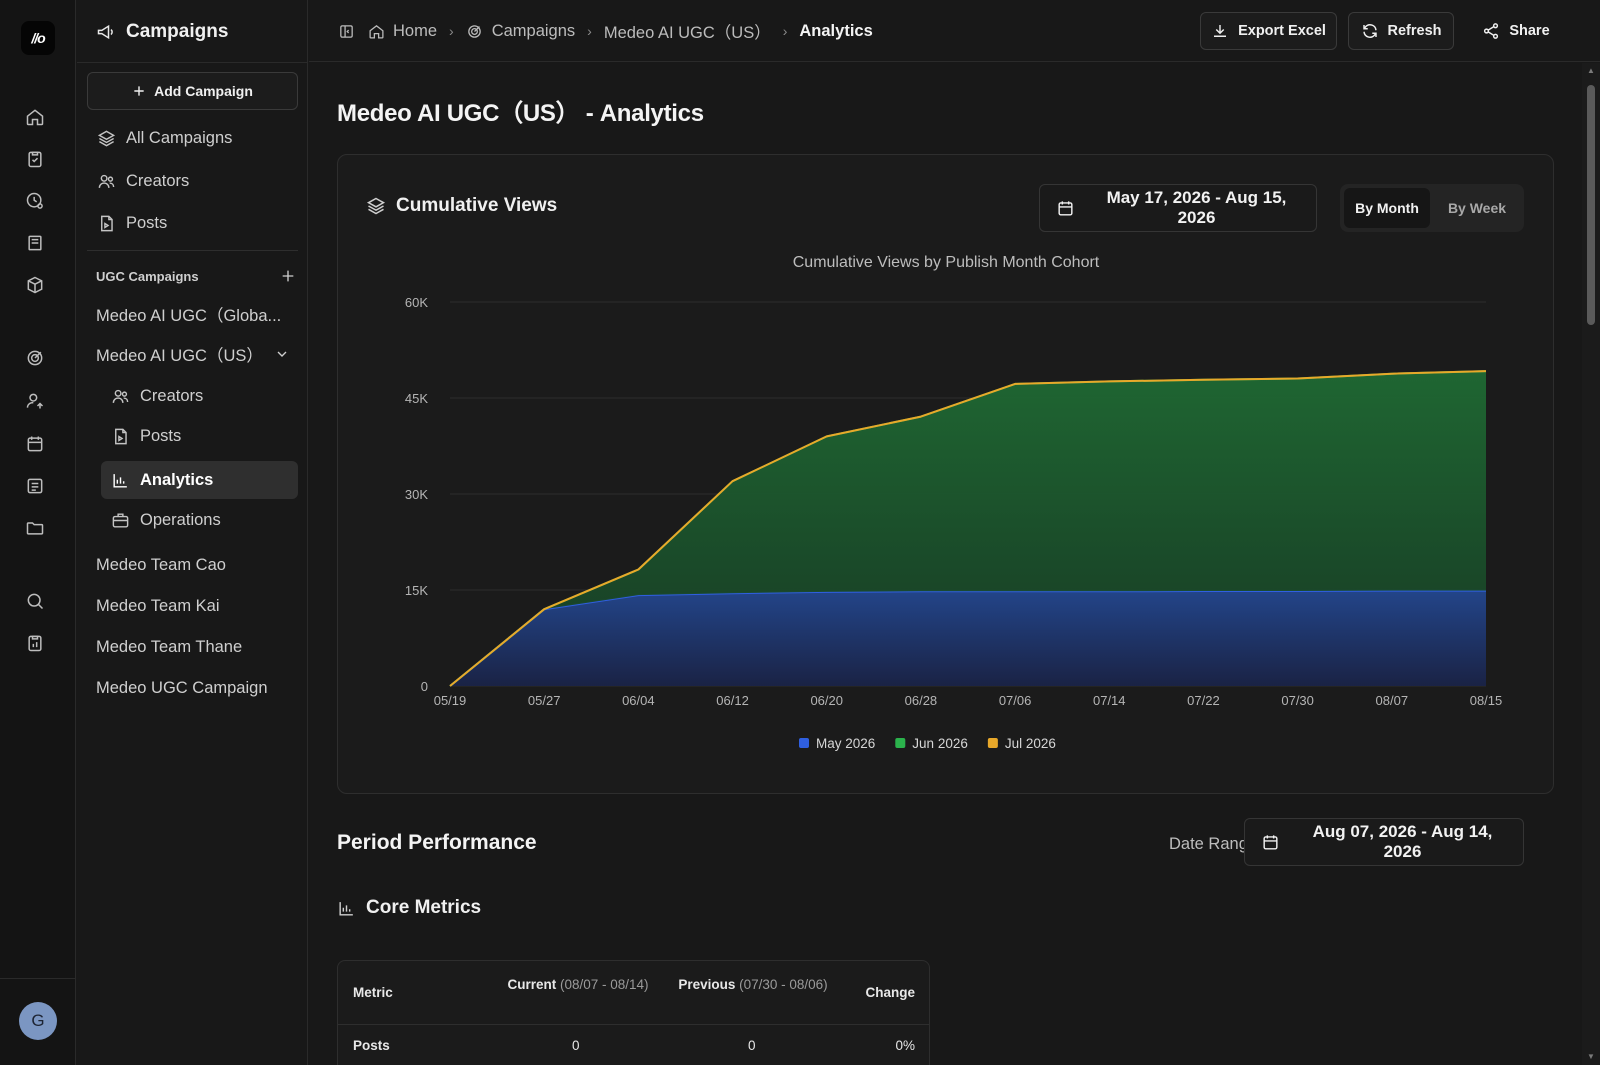 This screenshot has height=1065, width=1600. I want to click on sidebar-campaign-team-kai: Medeo Team Kai, so click(192, 606).